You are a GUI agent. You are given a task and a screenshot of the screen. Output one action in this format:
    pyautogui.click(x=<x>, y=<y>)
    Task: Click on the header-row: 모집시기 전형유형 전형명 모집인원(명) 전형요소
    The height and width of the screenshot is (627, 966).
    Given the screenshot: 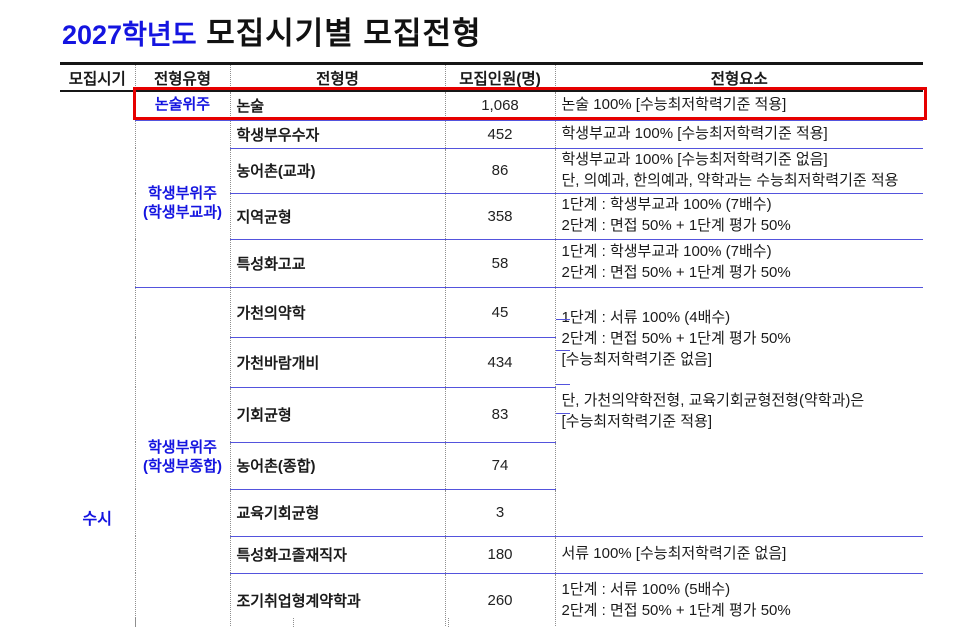 What is the action you would take?
    pyautogui.click(x=491, y=77)
    